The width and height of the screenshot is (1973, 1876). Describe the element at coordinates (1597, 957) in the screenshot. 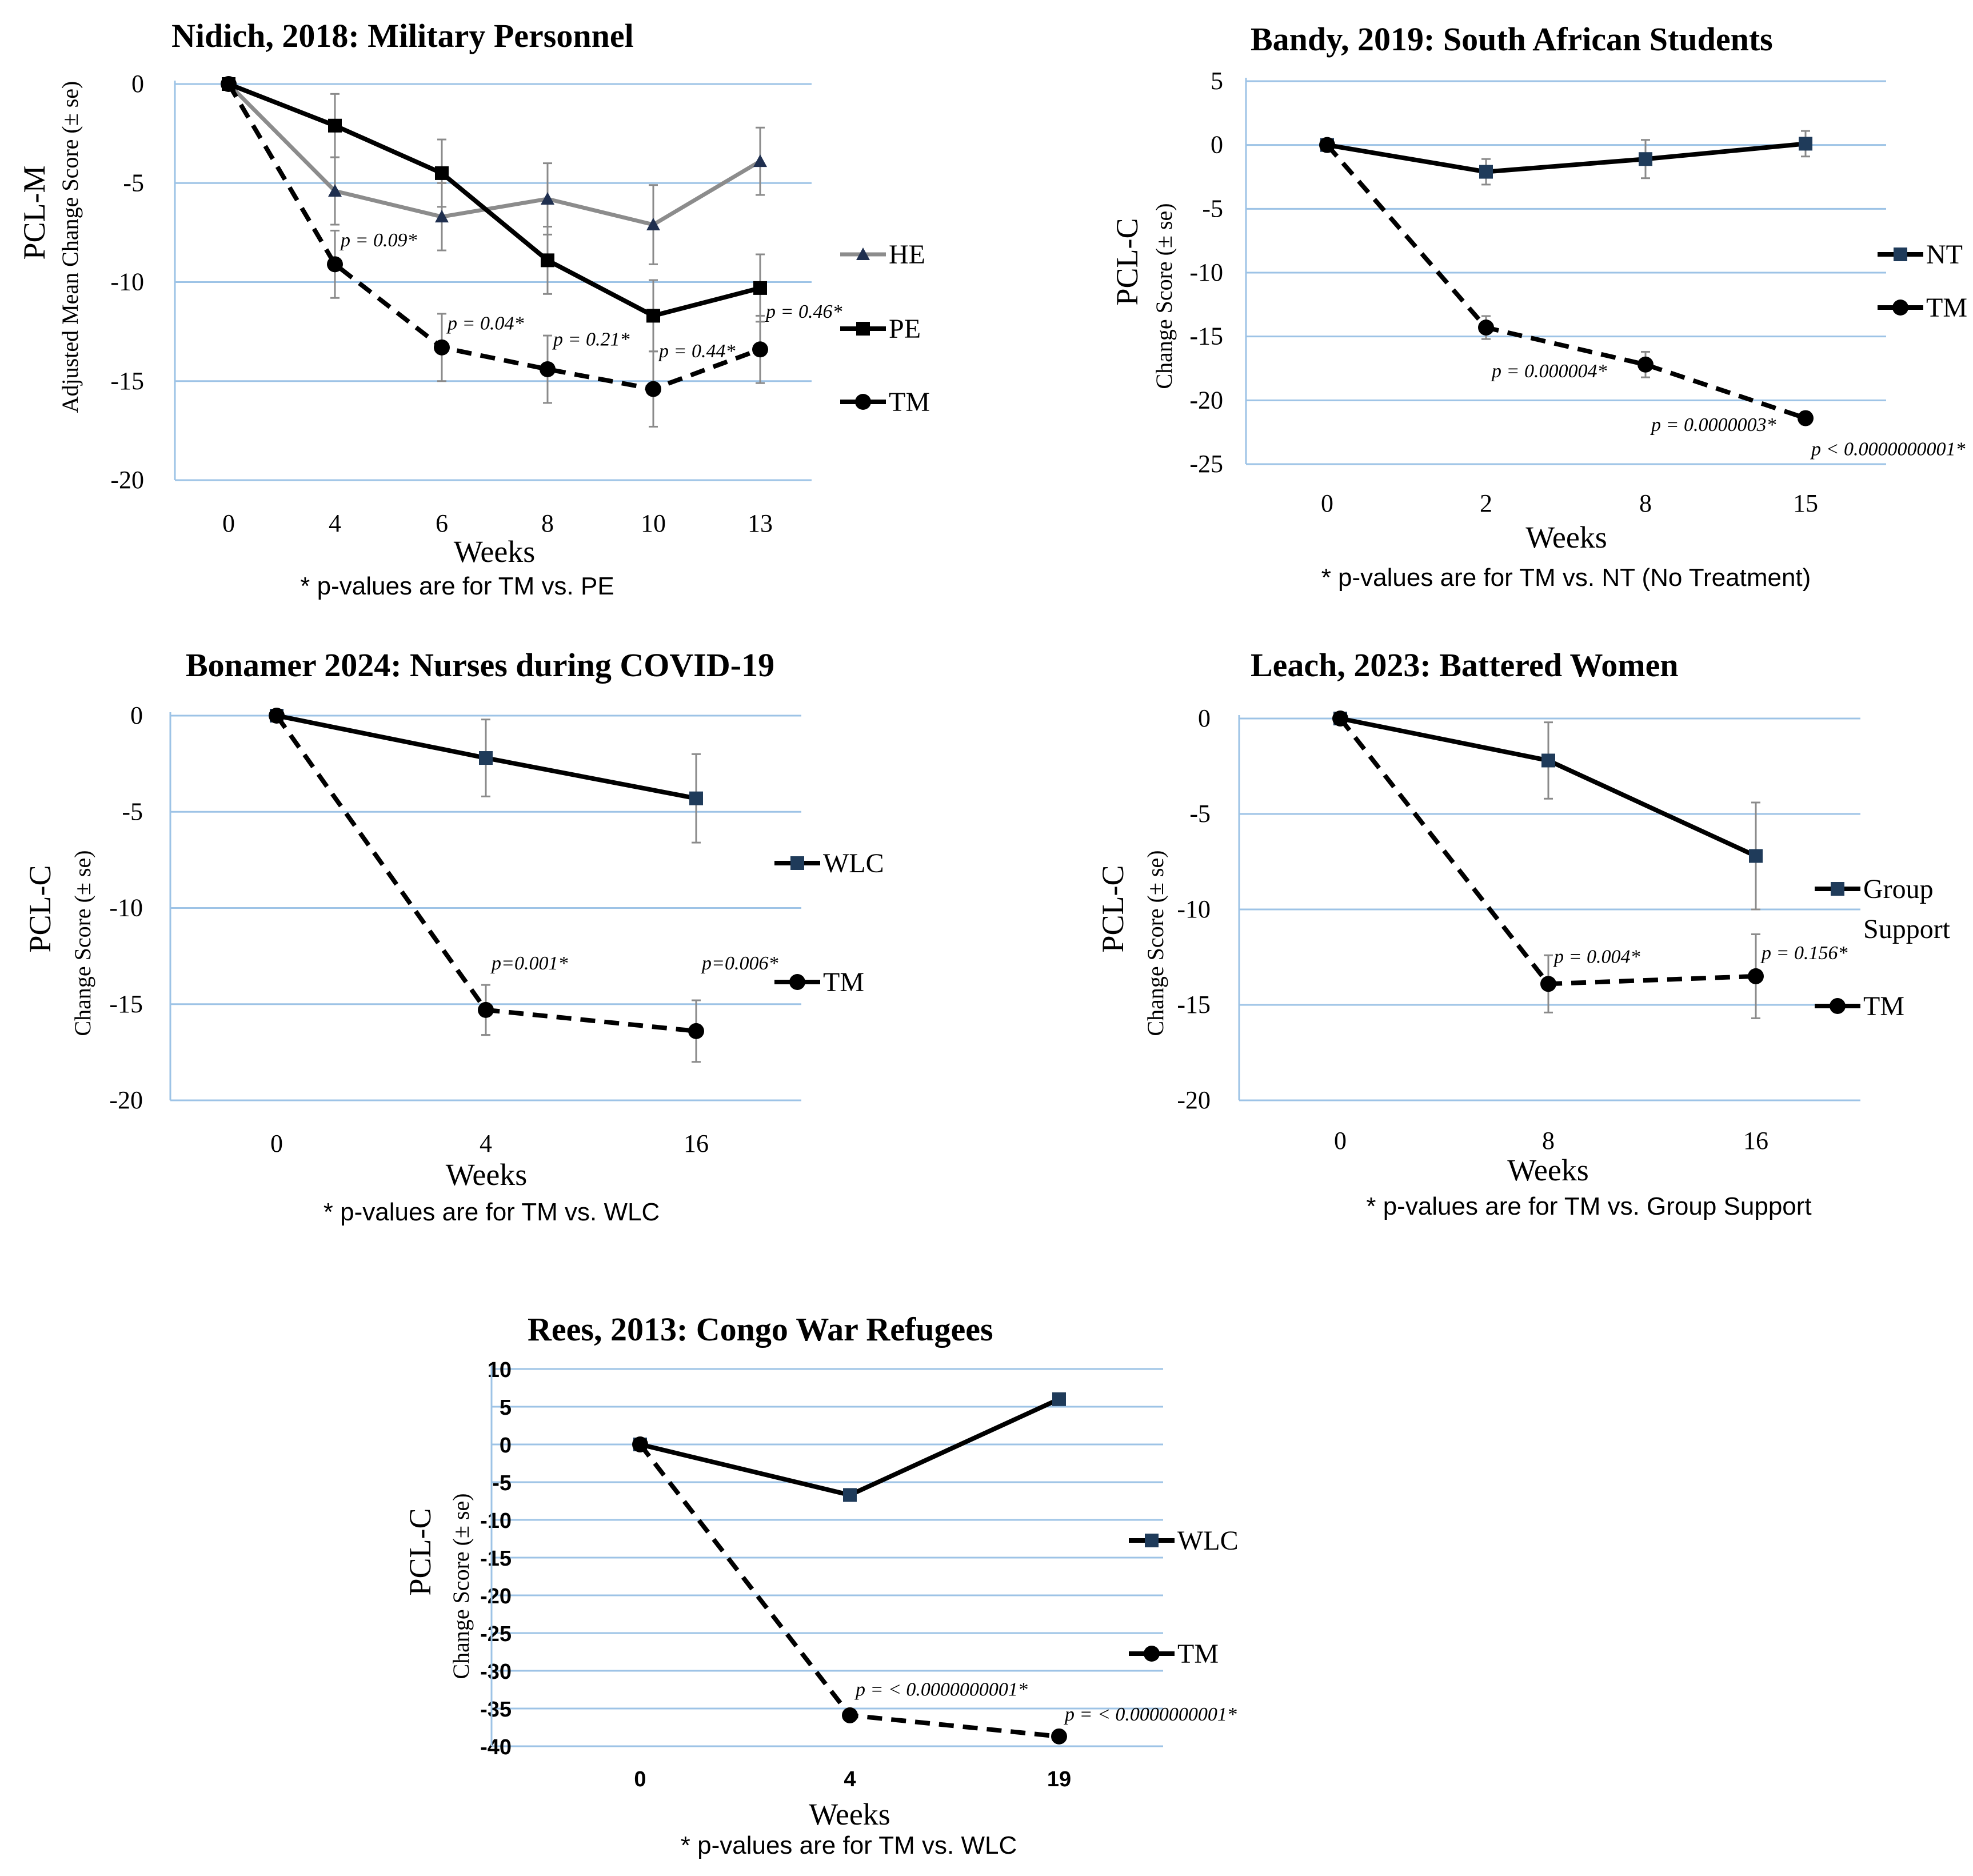

I see `p-value-annotation: p = 0.004*` at that location.